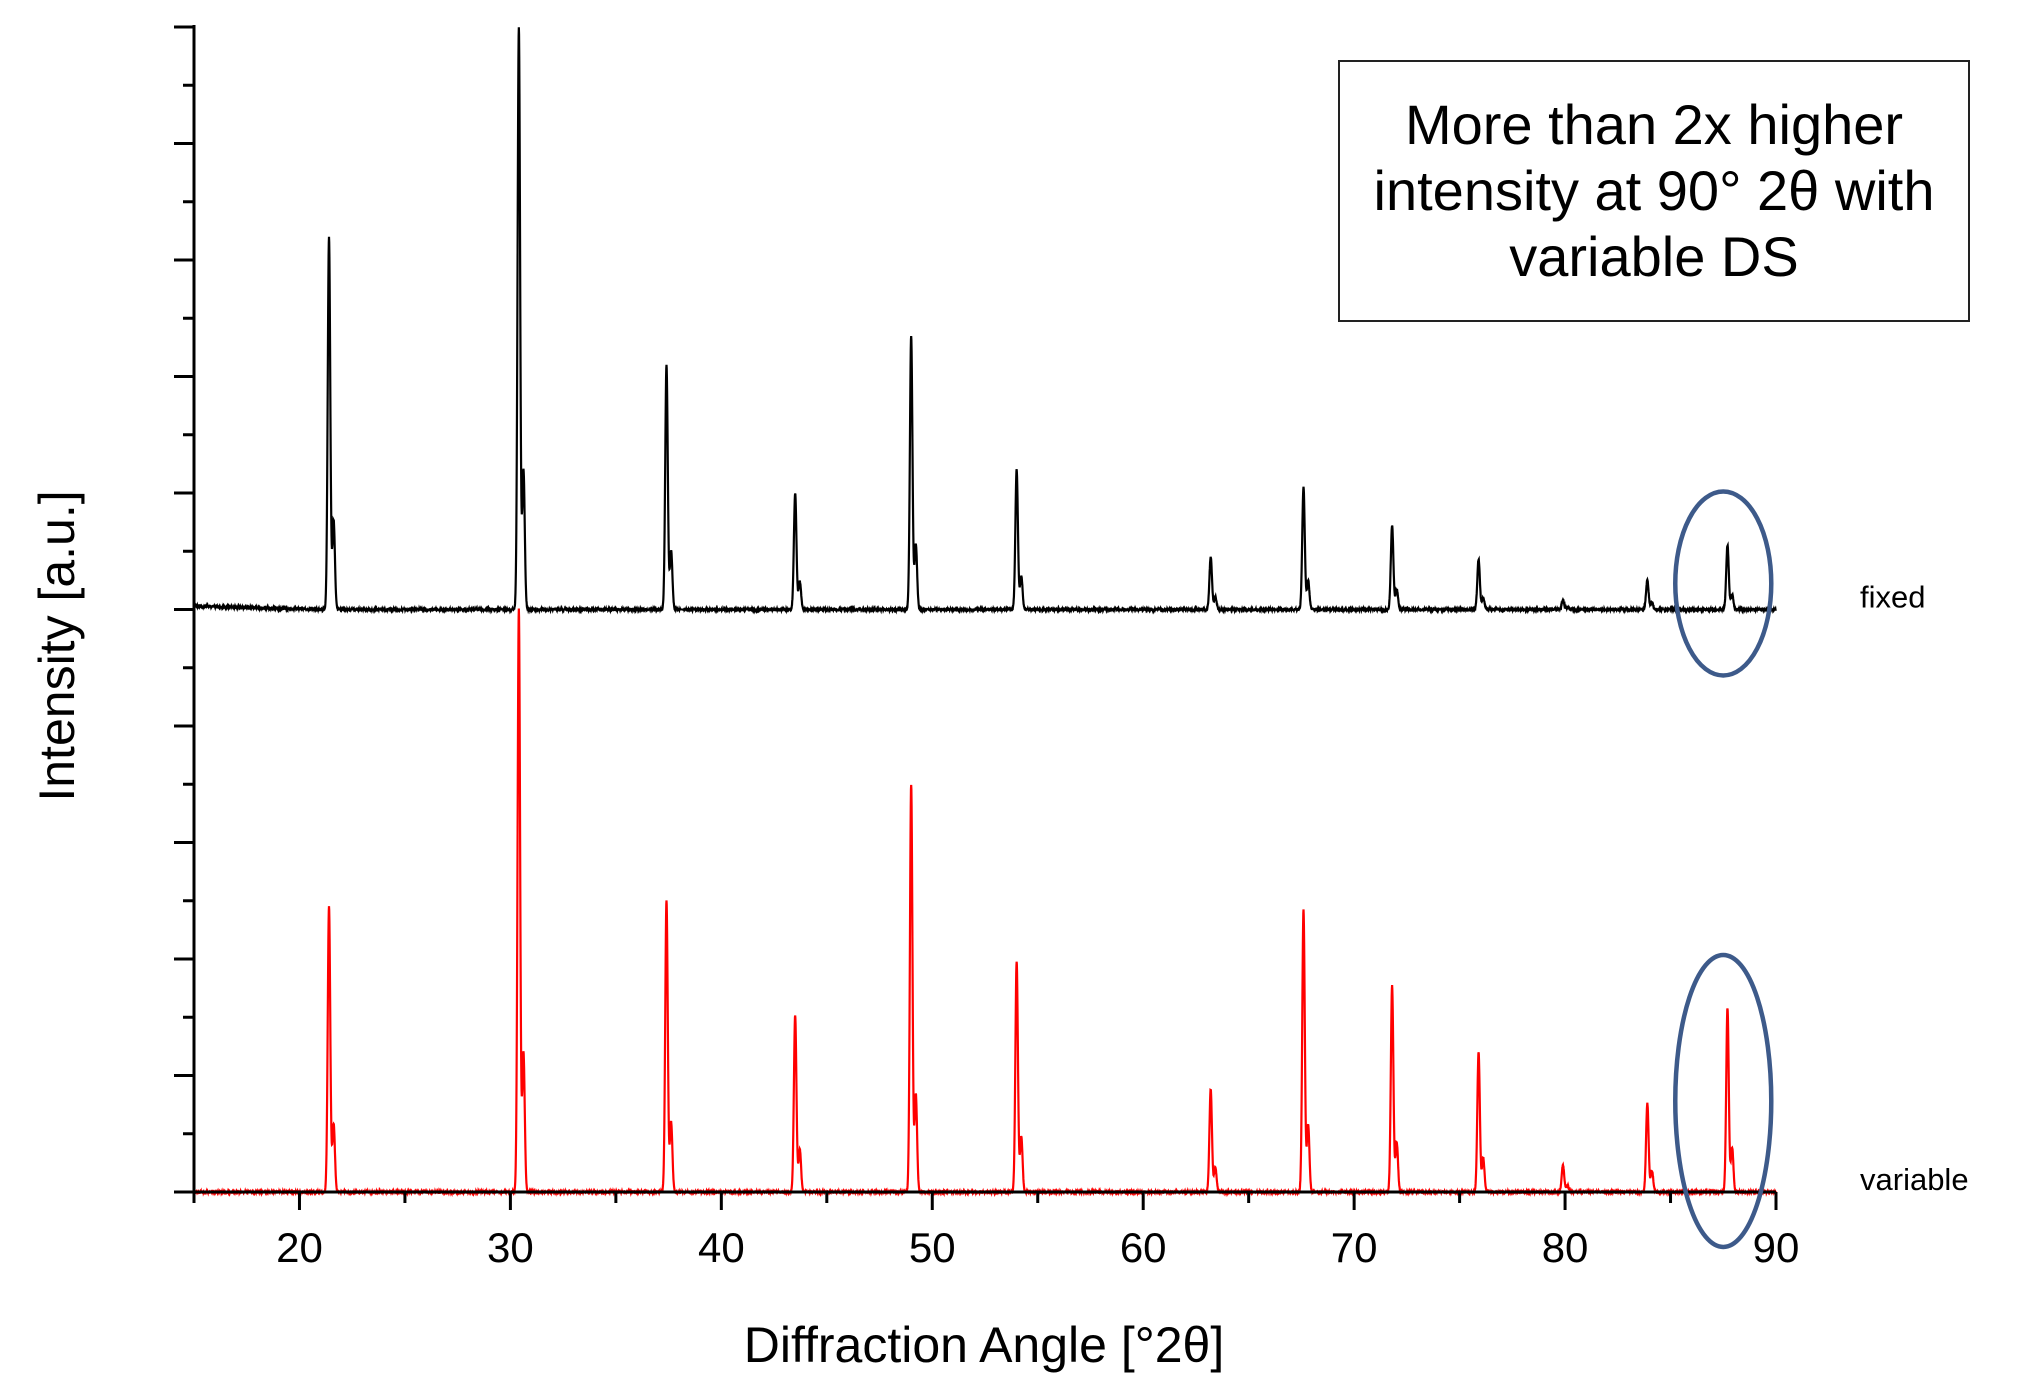 The image size is (2032, 1380). I want to click on x-tick-label: 60, so click(1143, 1247).